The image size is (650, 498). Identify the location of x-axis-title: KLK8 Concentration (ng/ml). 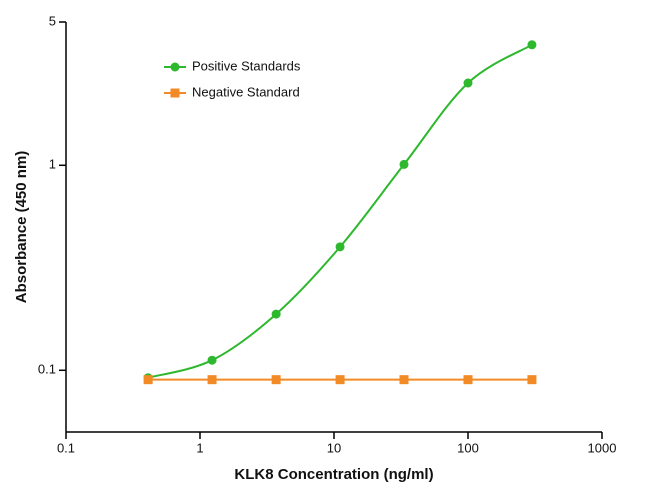
(333, 474).